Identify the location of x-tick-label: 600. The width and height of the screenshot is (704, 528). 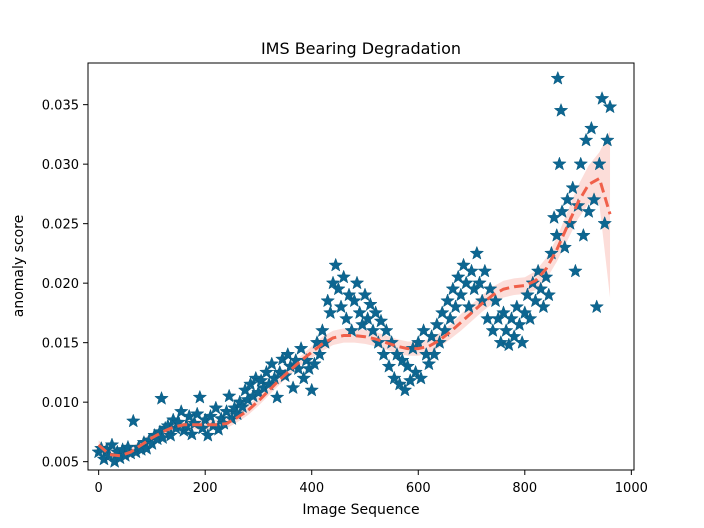
(418, 488).